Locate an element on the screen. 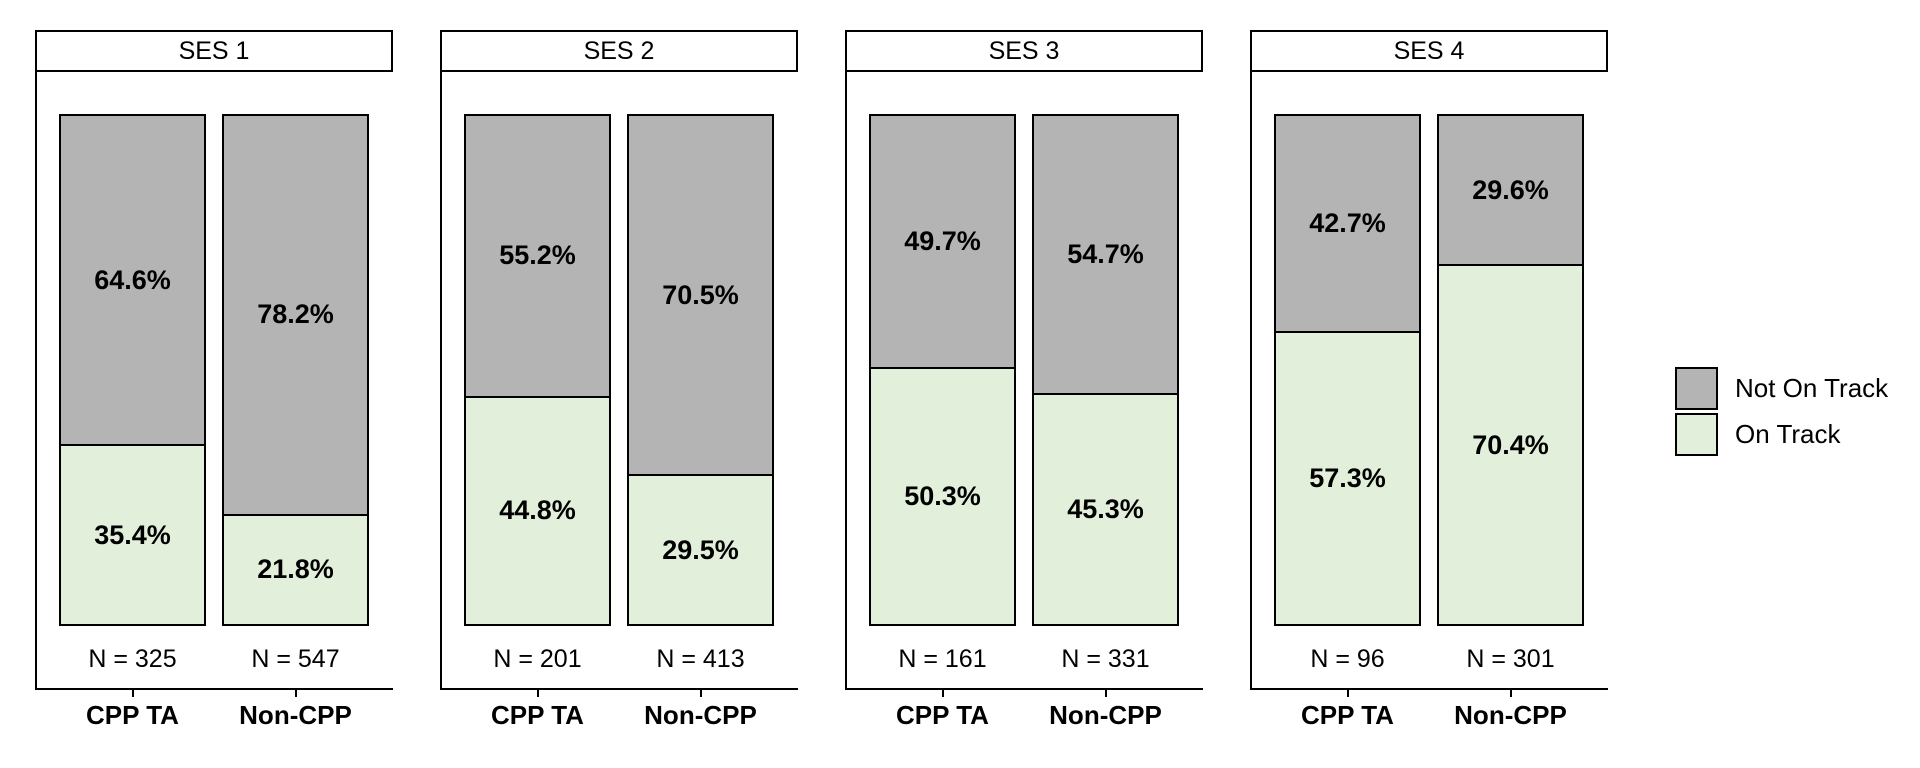  percent-label: 50.3% is located at coordinates (942, 496).